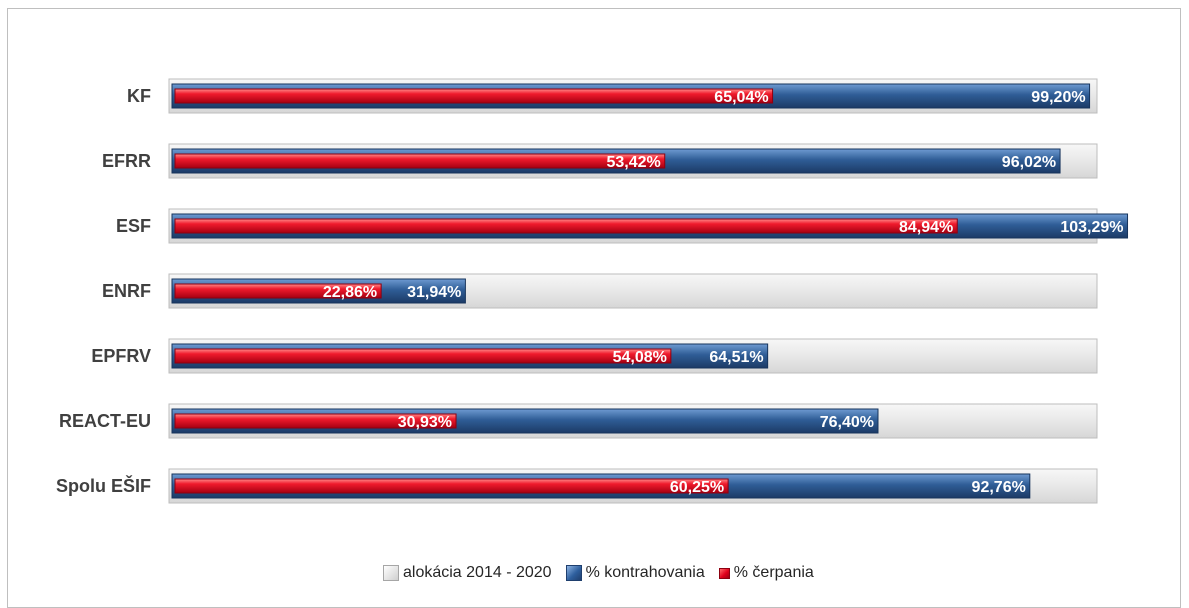  Describe the element at coordinates (645, 572) in the screenshot. I see `legend-label-kontrahovania: % kontrahovania` at that location.